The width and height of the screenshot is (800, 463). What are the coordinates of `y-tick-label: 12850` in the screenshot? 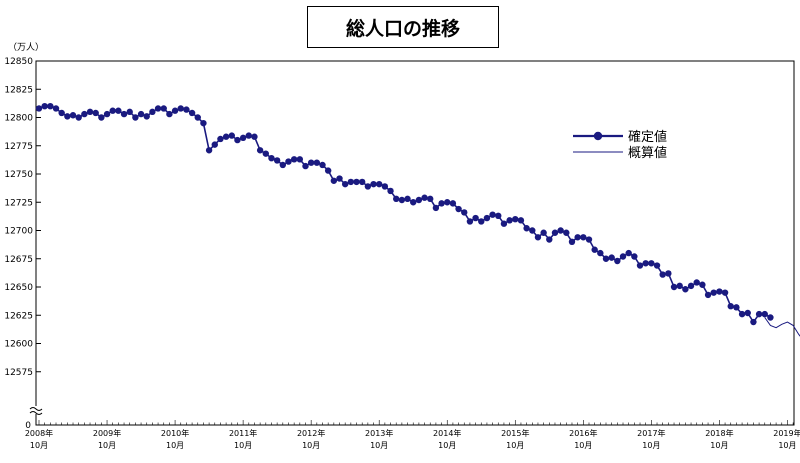 It's located at (18, 62).